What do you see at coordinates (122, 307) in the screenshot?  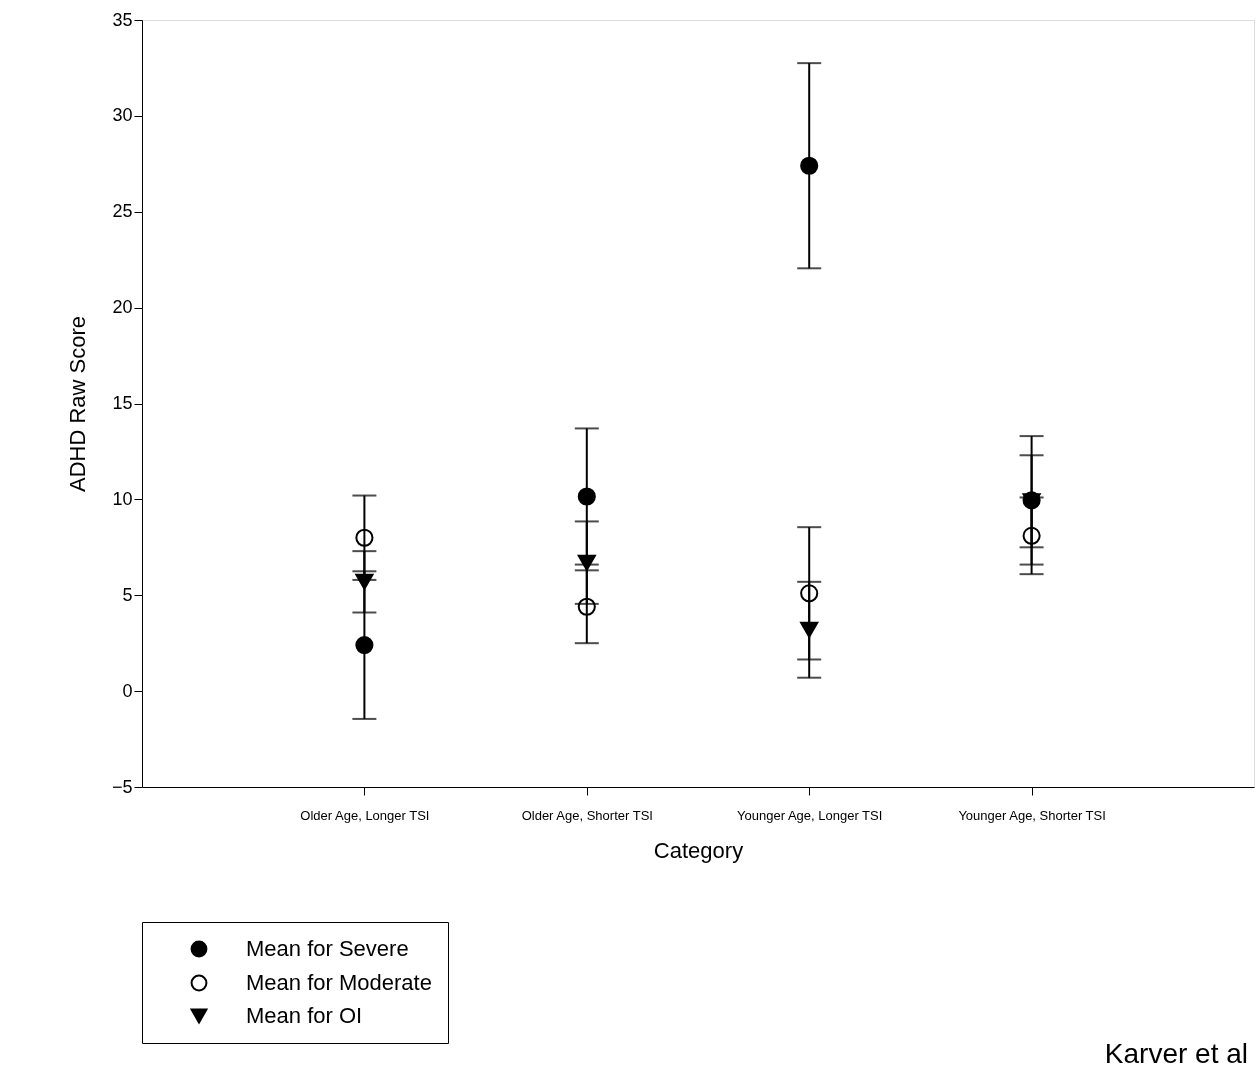 I see `y-tick-label: 20` at bounding box center [122, 307].